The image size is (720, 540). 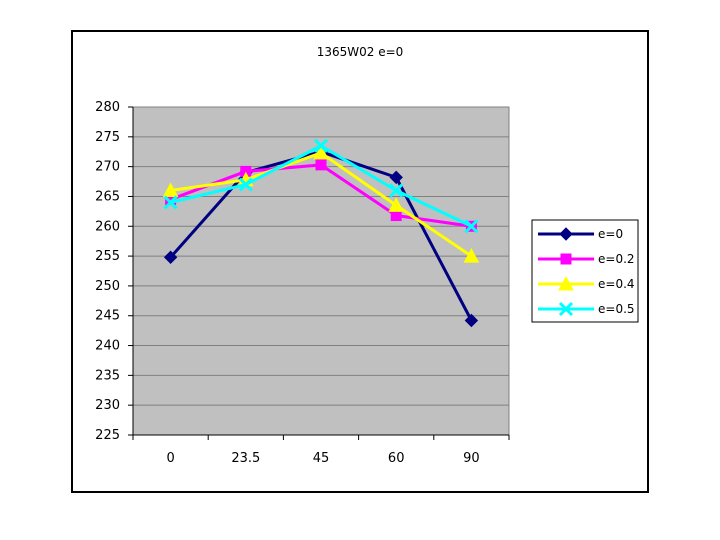 I want to click on y-tick-label: 230, so click(x=107, y=405).